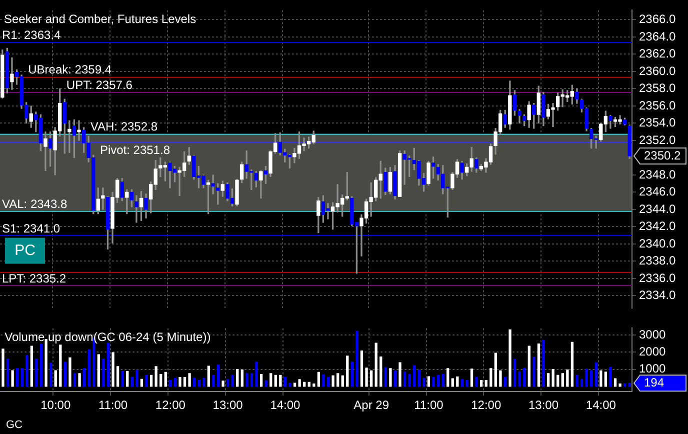 This screenshot has height=434, width=688. I want to click on ref-line-label: R1: 2363.4, so click(32, 35).